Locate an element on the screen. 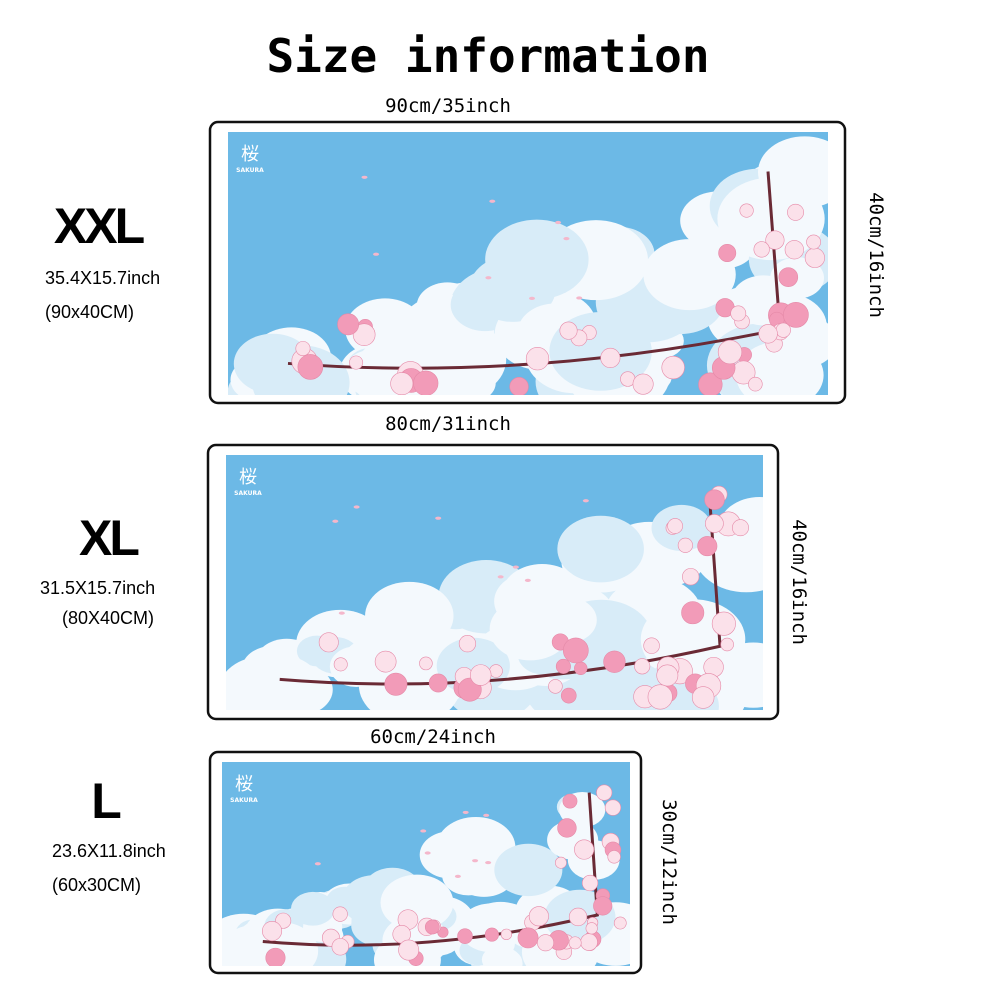 This screenshot has height=1000, width=1000. width-label: 80cm/31inch is located at coordinates (448, 424).